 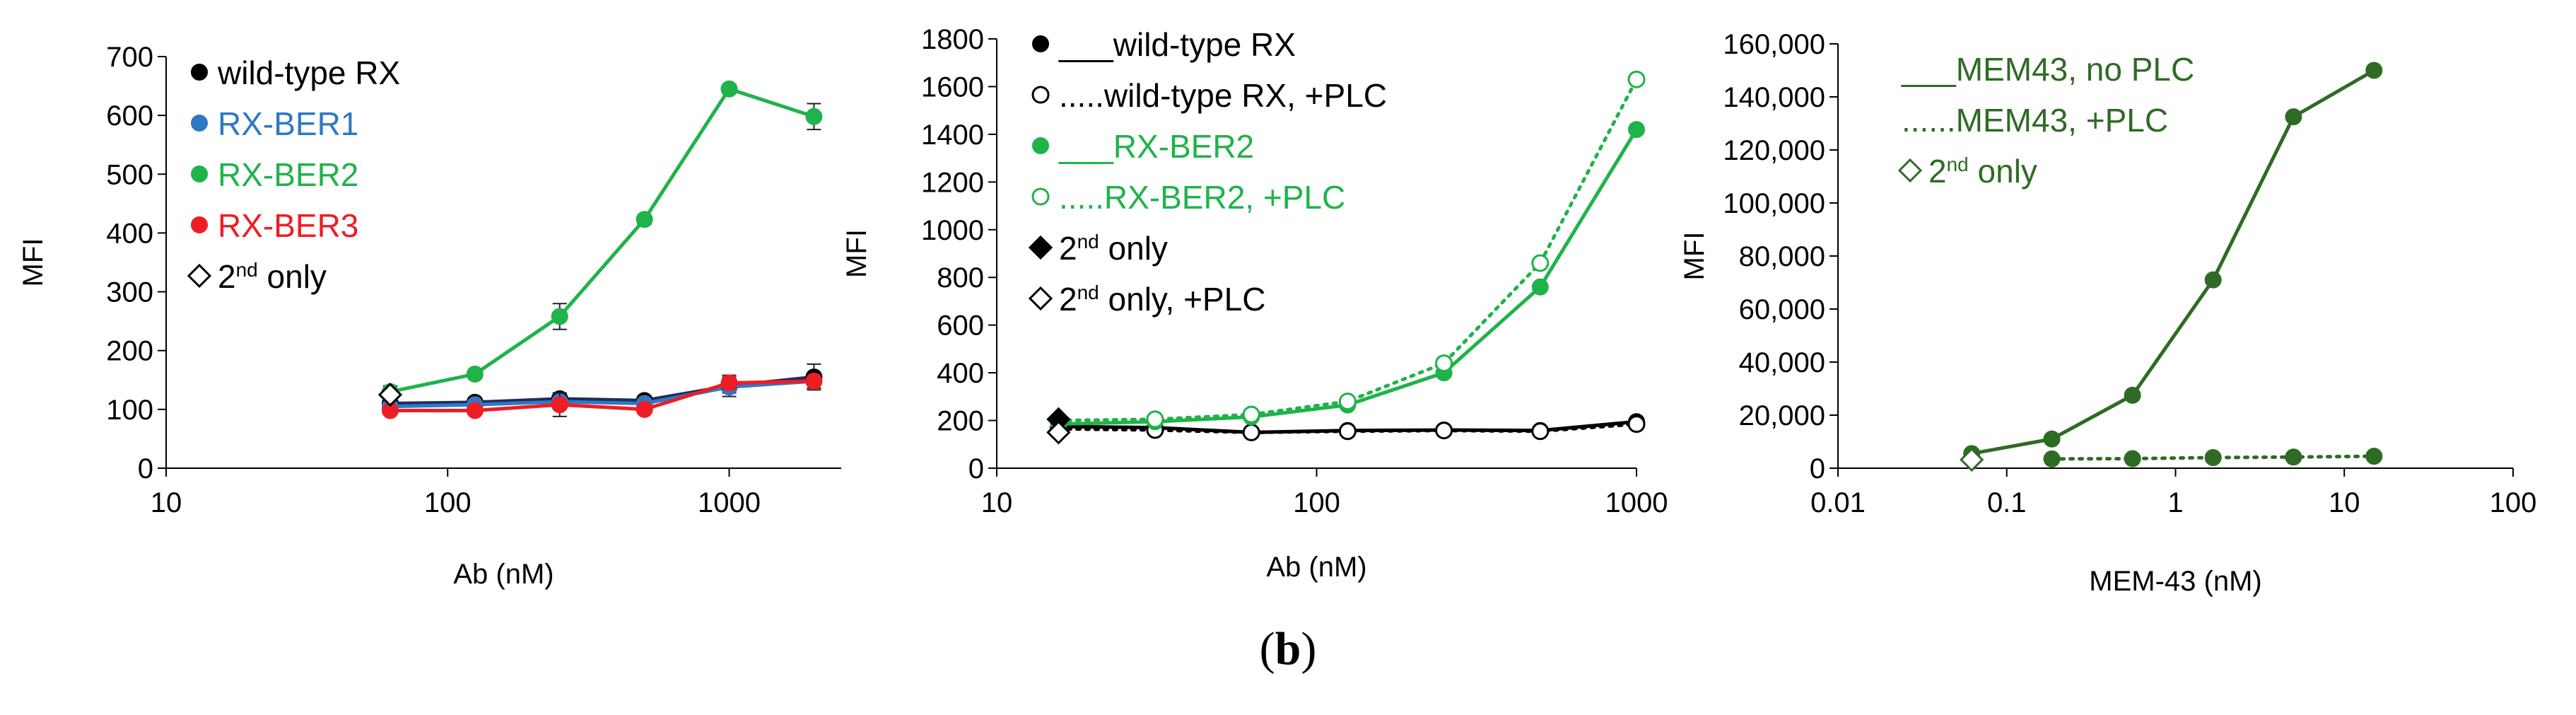 I want to click on y-tick-label: 100,000, so click(x=1774, y=203).